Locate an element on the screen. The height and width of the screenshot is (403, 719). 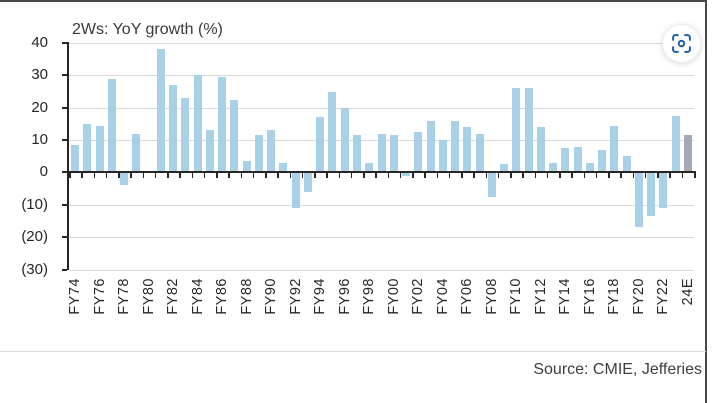
bar-24E is located at coordinates (687, 154).